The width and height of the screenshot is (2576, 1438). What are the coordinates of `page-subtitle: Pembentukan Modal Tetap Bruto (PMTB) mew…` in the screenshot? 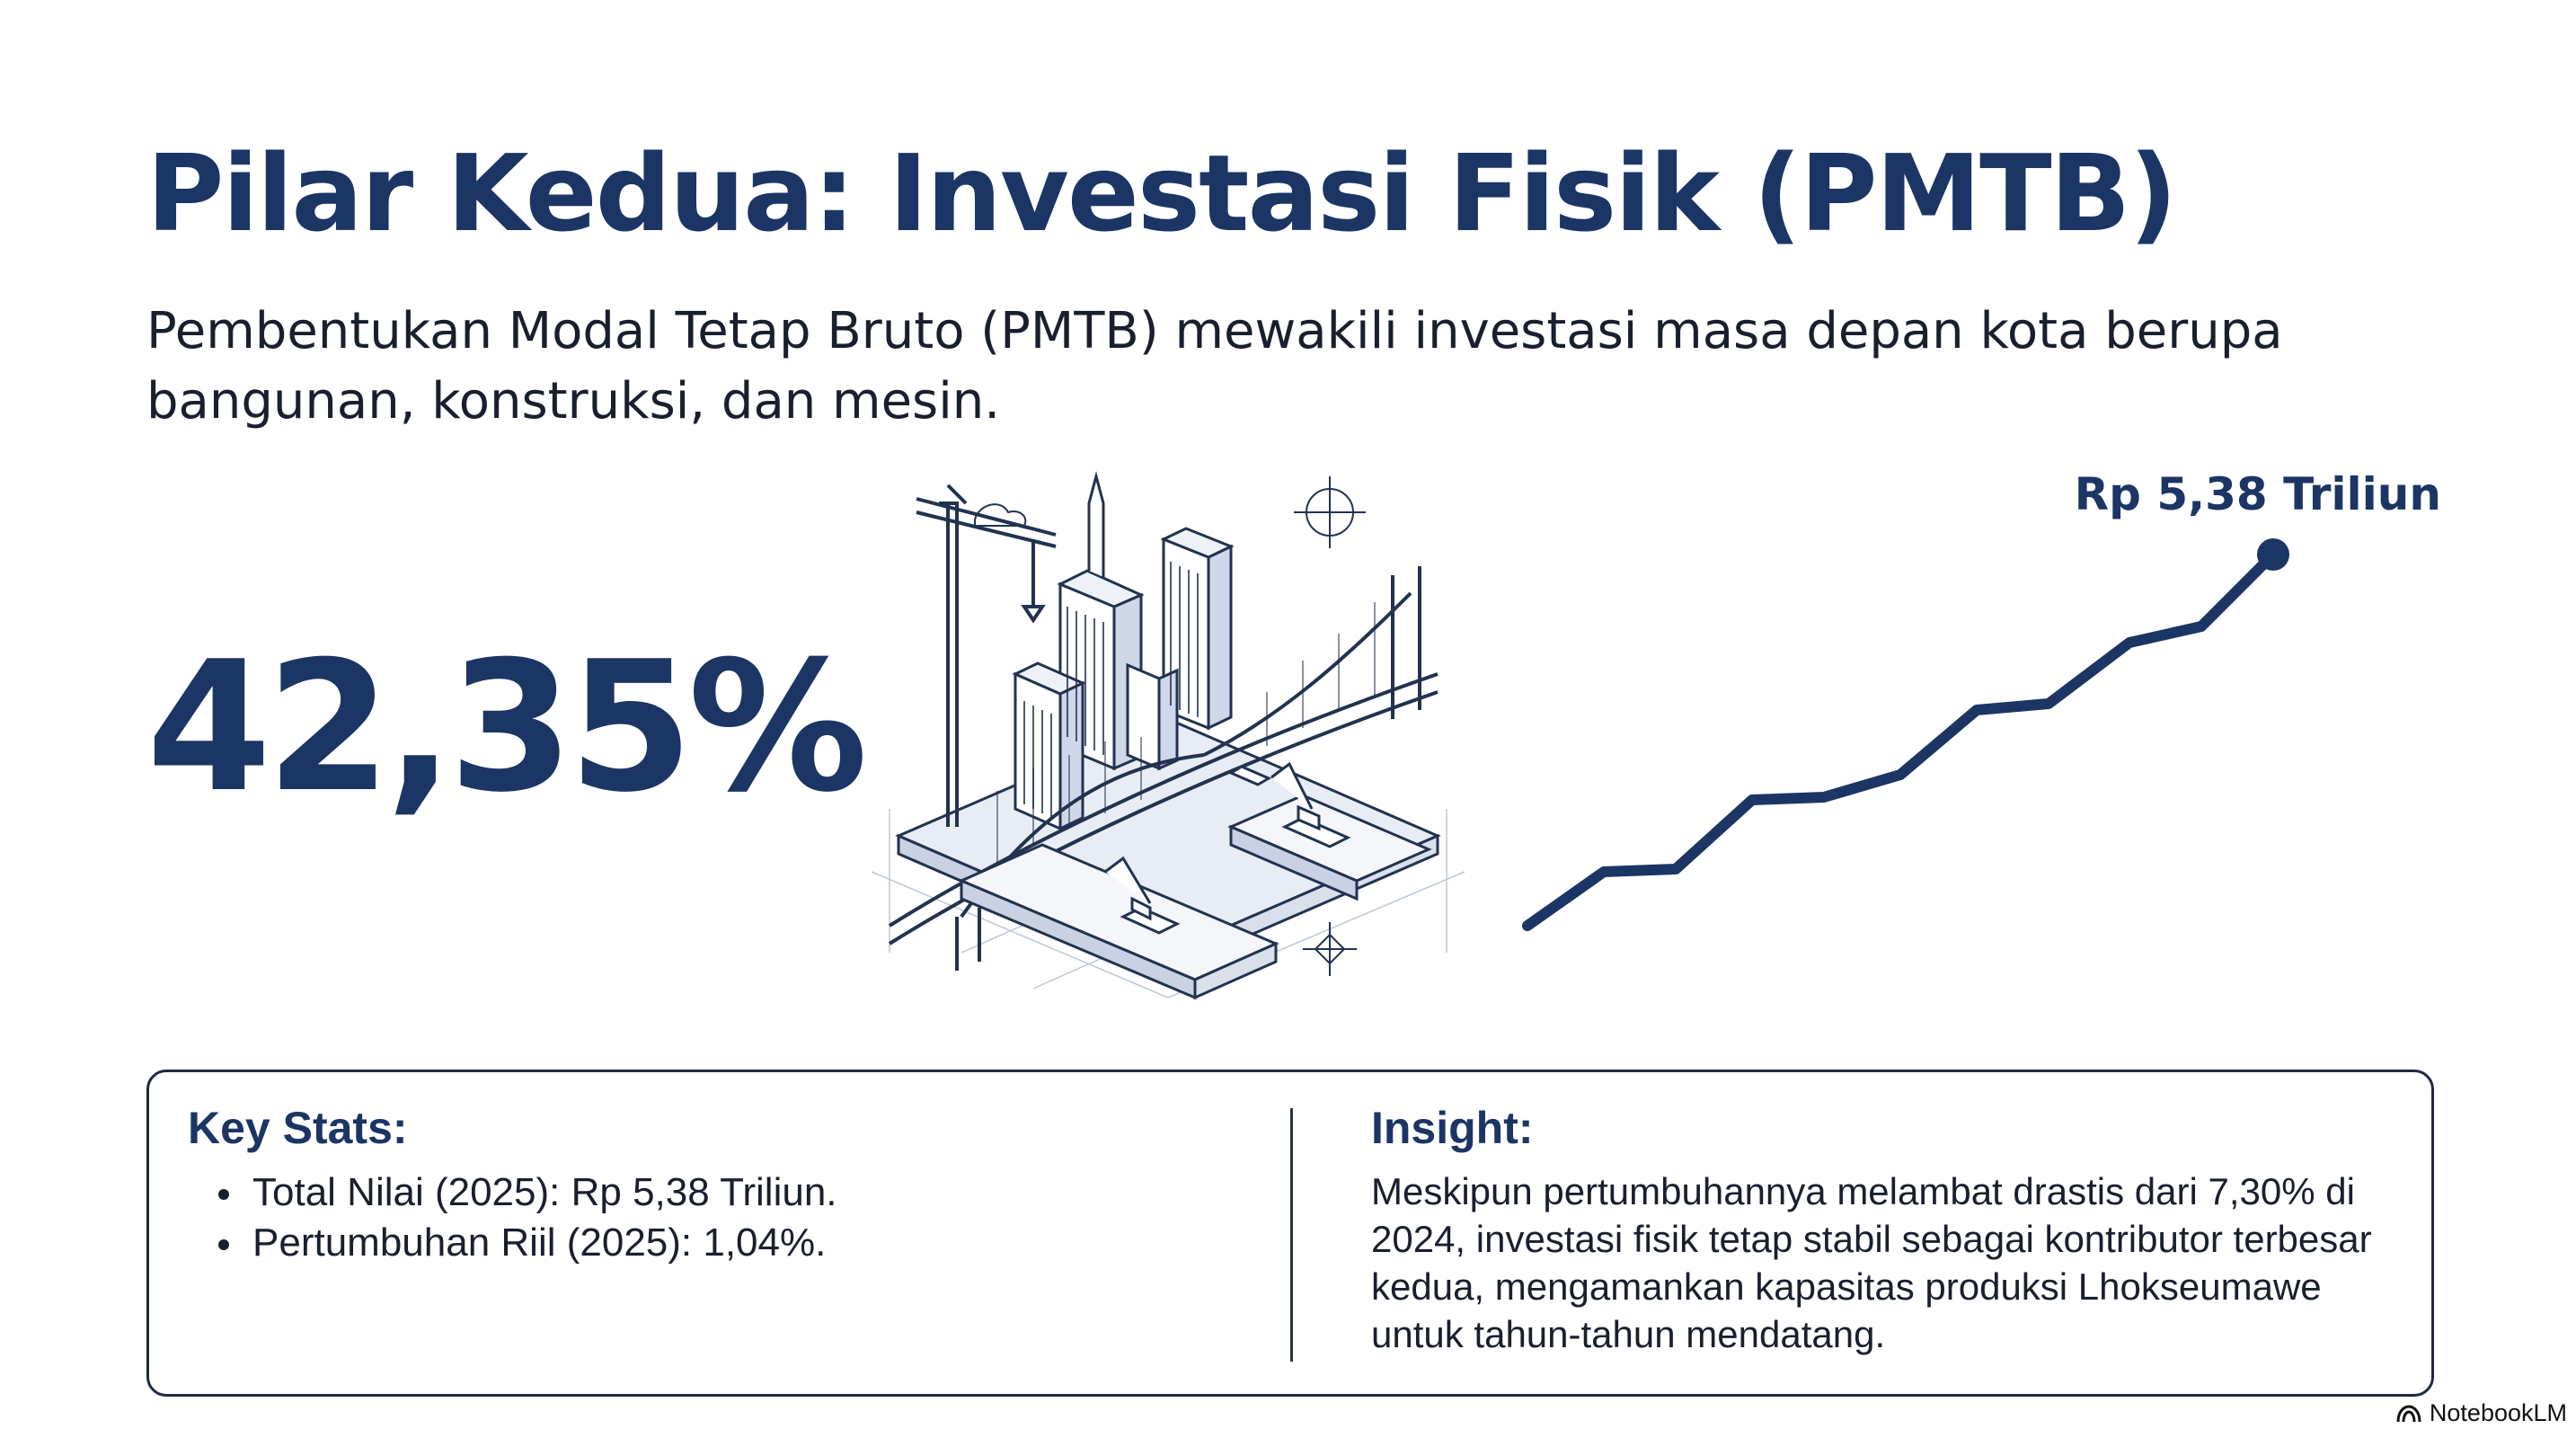 It's located at (1214, 366).